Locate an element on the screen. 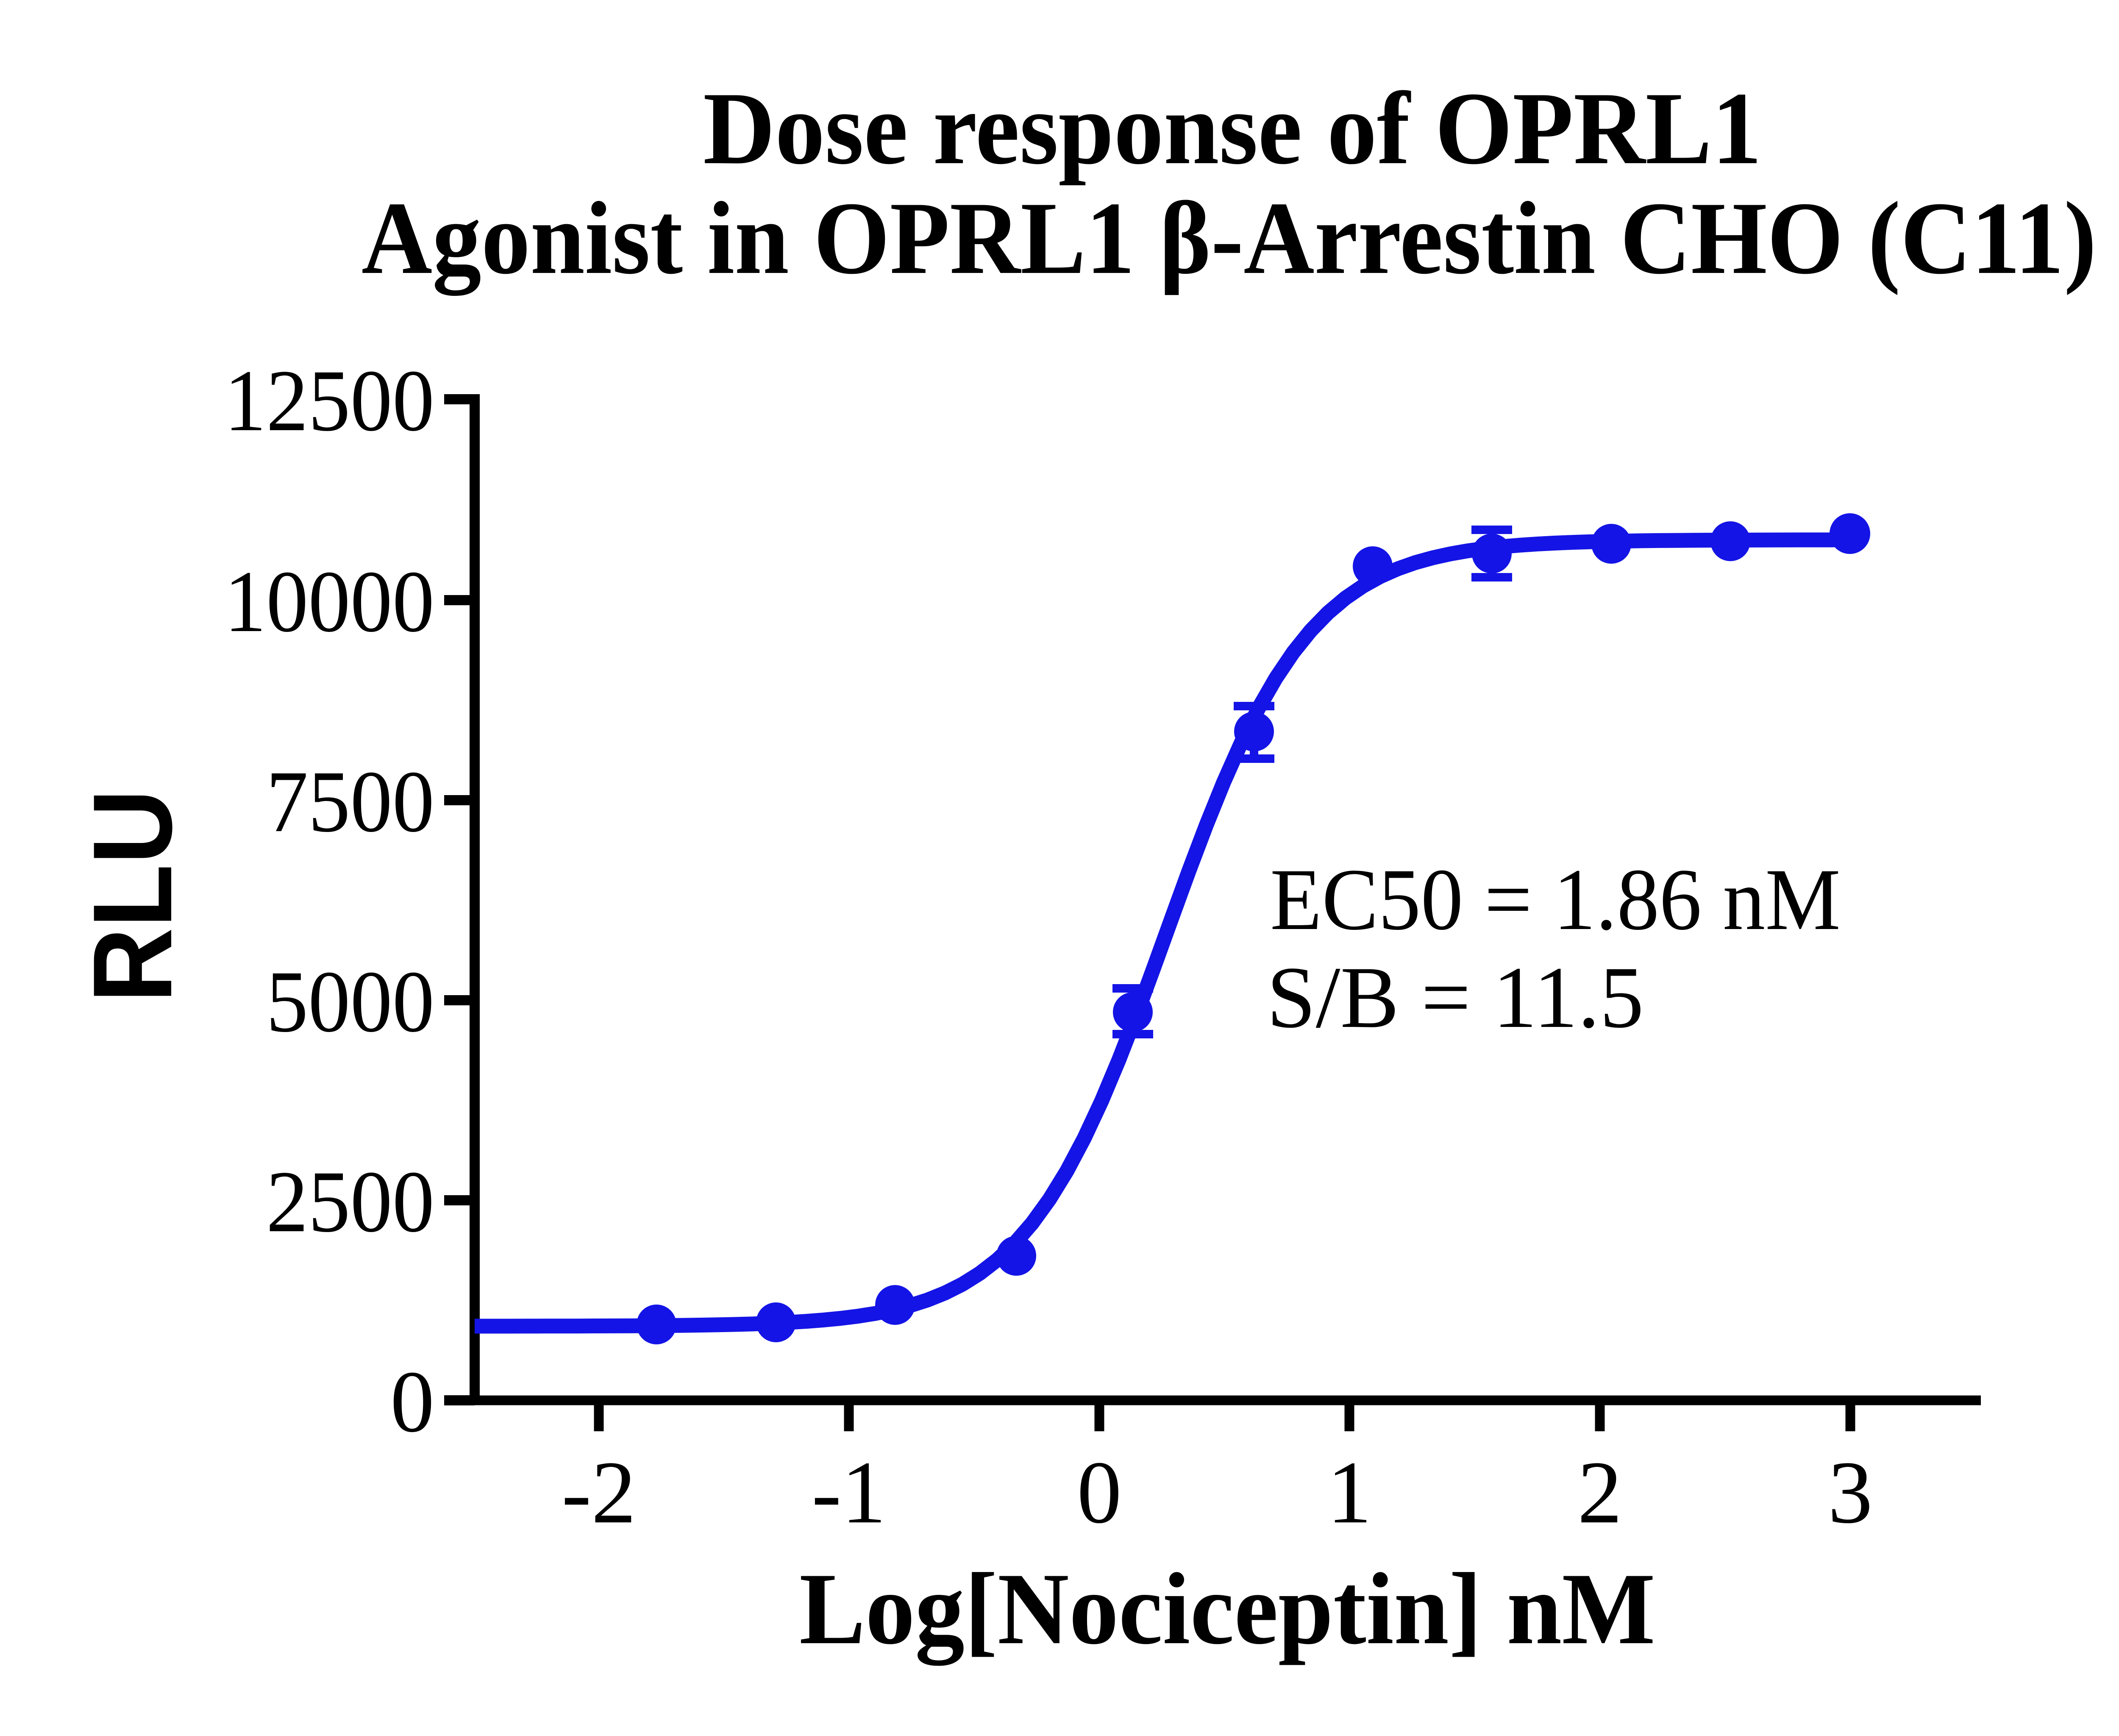 Image resolution: width=2119 pixels, height=1736 pixels. svg-text: -2 is located at coordinates (599, 1492).